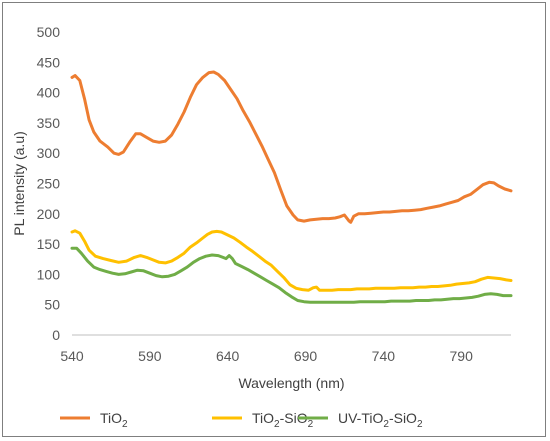 The width and height of the screenshot is (550, 441). What do you see at coordinates (52, 305) in the screenshot?
I see `y-tick-label: 50` at bounding box center [52, 305].